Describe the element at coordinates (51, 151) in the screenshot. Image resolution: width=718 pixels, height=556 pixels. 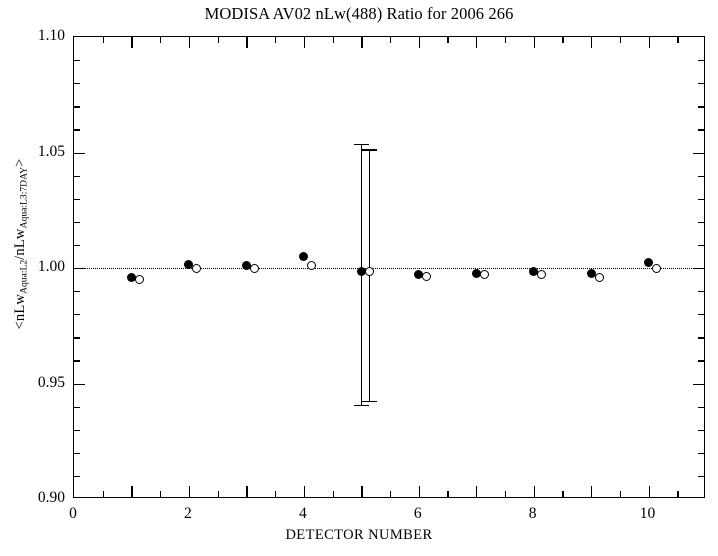
I see `y-tick-label: 1.05` at that location.